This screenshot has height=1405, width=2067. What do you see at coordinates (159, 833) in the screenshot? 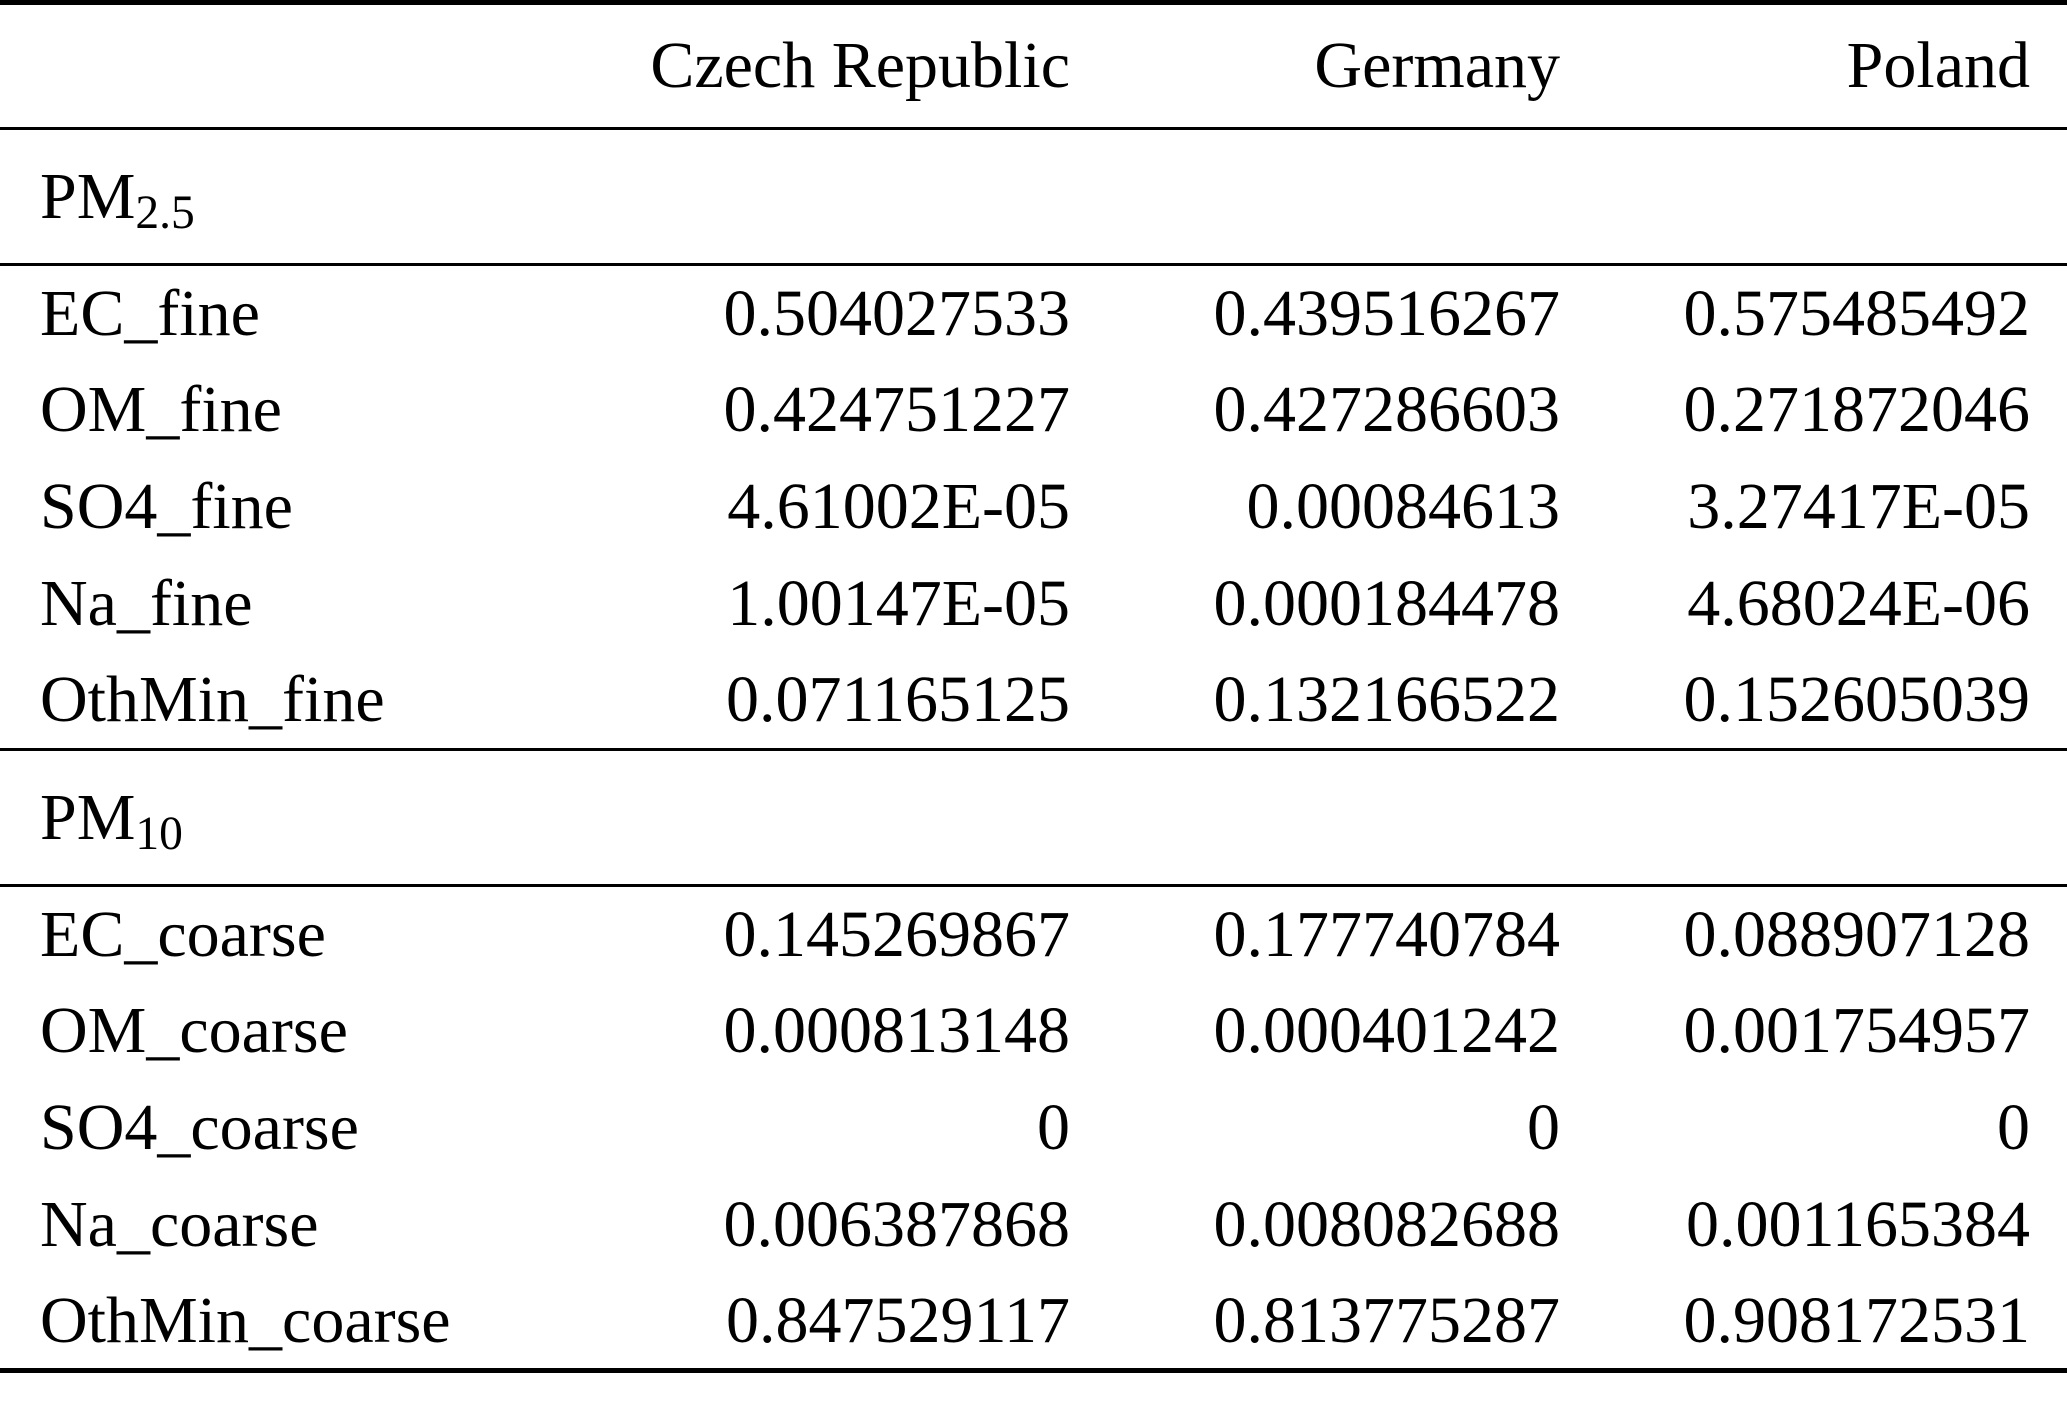
I see `section-label-sub: 10` at bounding box center [159, 833].